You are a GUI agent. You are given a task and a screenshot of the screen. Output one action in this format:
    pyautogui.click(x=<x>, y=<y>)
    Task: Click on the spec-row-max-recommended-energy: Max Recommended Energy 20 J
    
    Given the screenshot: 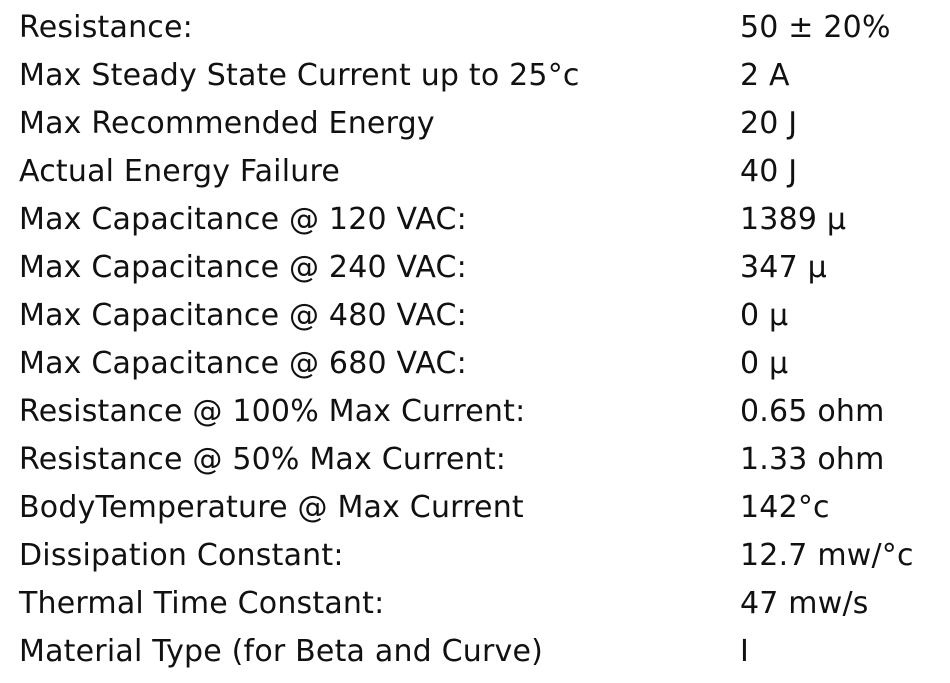 What is the action you would take?
    pyautogui.click(x=481, y=124)
    